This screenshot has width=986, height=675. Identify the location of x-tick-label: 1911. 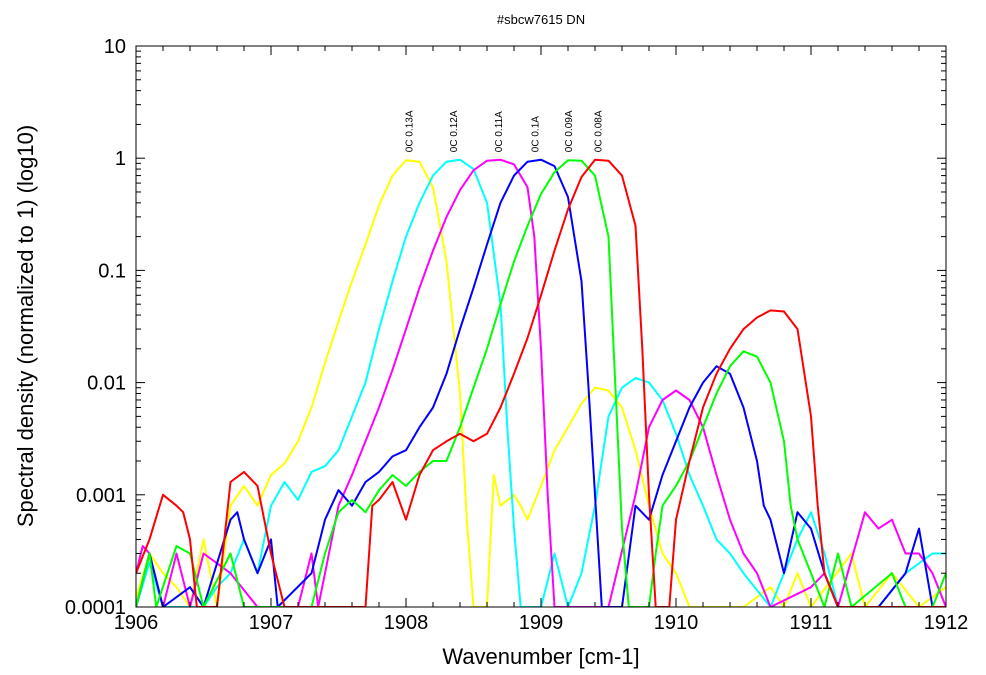
(810, 623).